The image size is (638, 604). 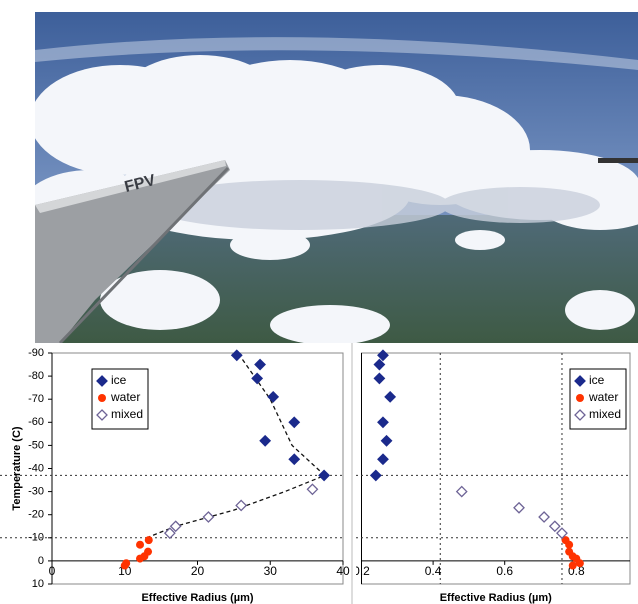 I want to click on y-tick-label: -30, so click(x=36, y=492).